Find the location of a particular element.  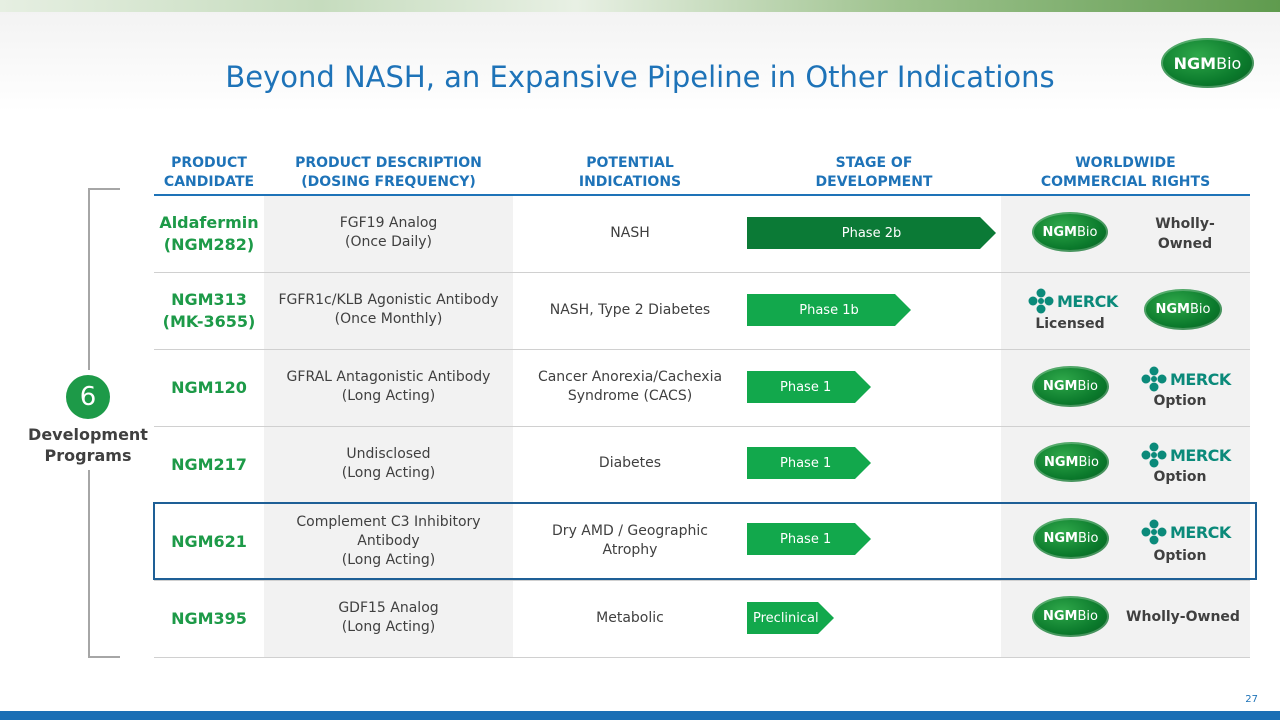

rights-text: Wholly- Owned is located at coordinates (1185, 234).